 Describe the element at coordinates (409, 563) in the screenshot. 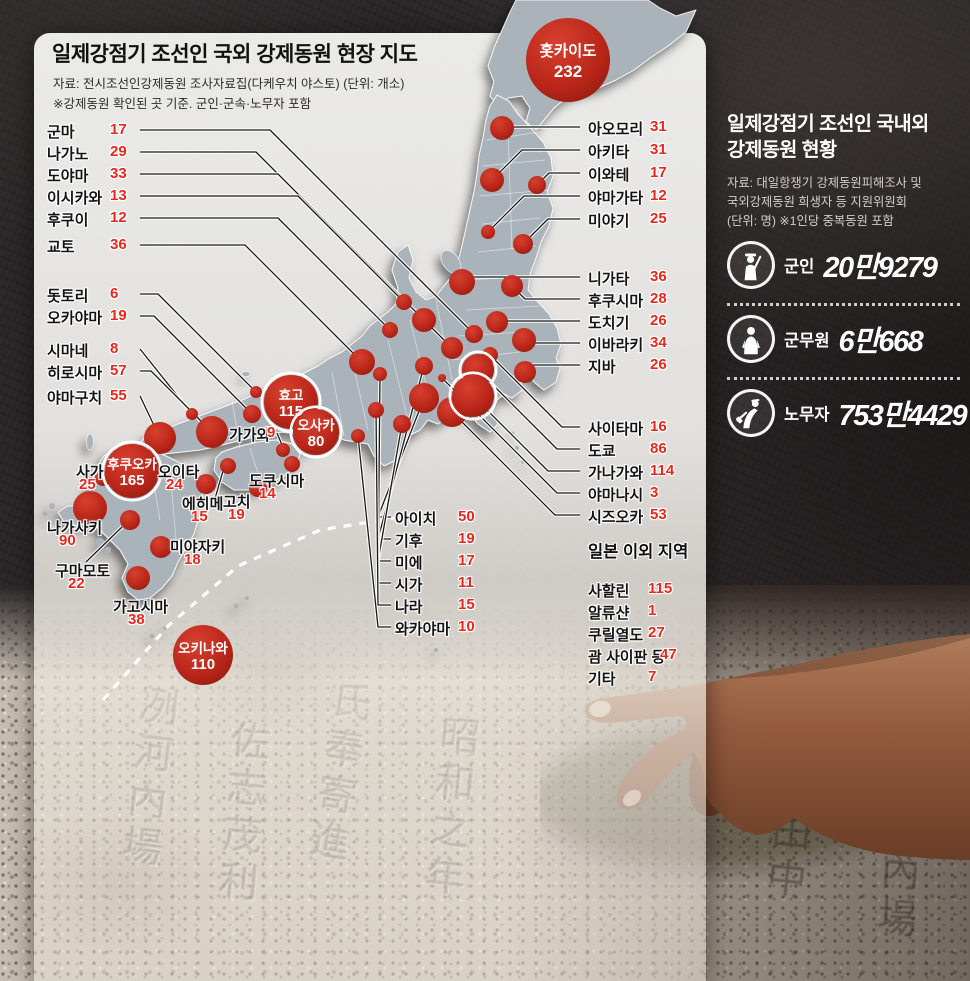

I see `region-label-name: 미에` at that location.